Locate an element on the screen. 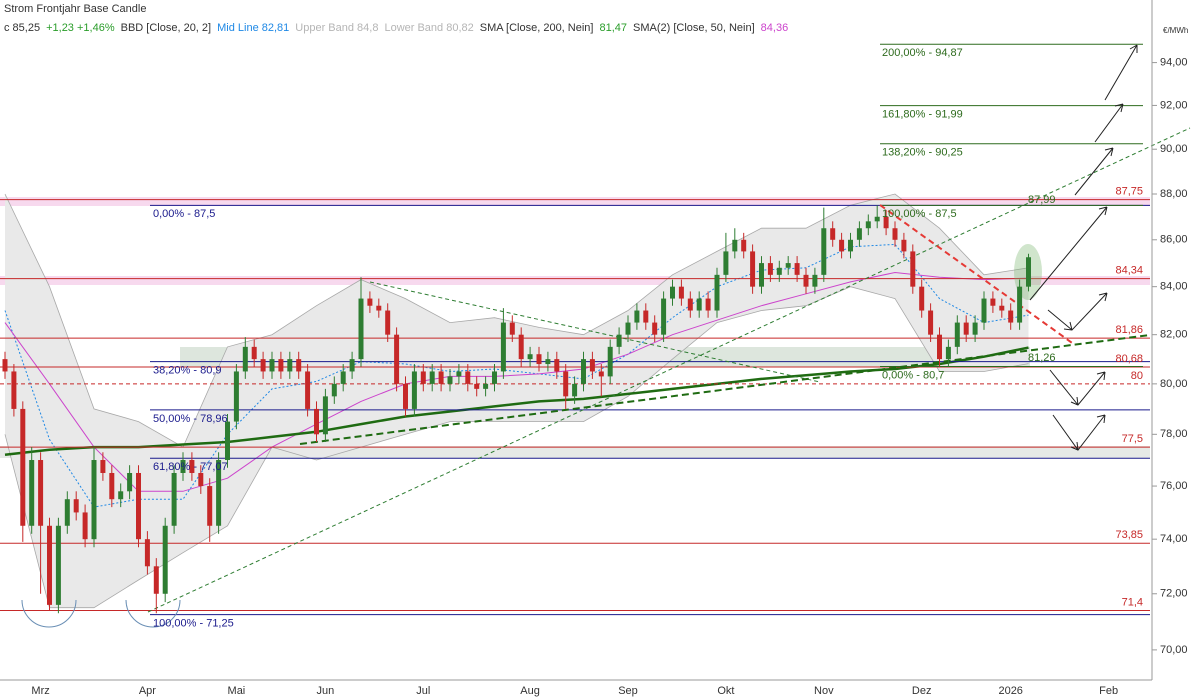  fib-label: 38,20% - 80,9 is located at coordinates (187, 370).